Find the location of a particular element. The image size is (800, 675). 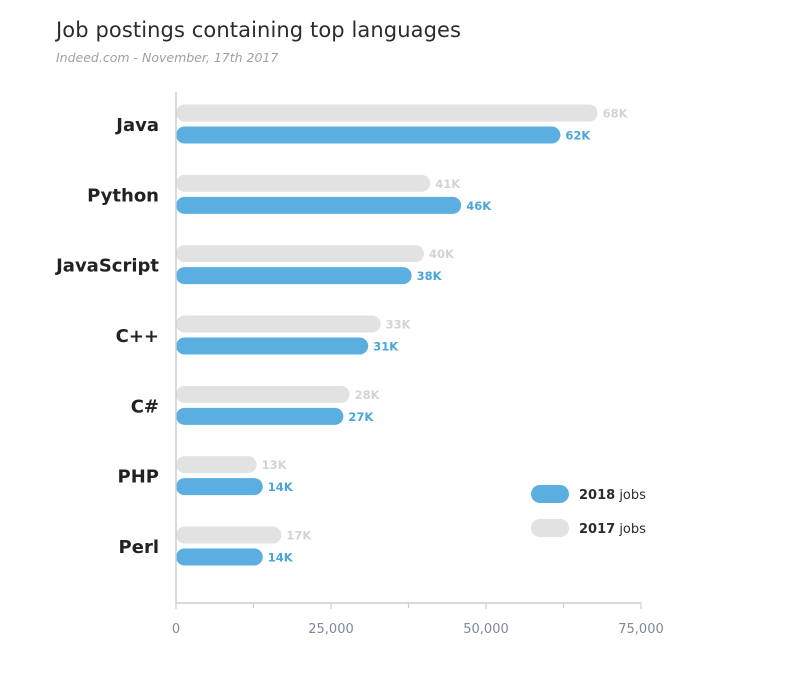

legend: 2018 jobs 2017 jobs is located at coordinates (588, 511).